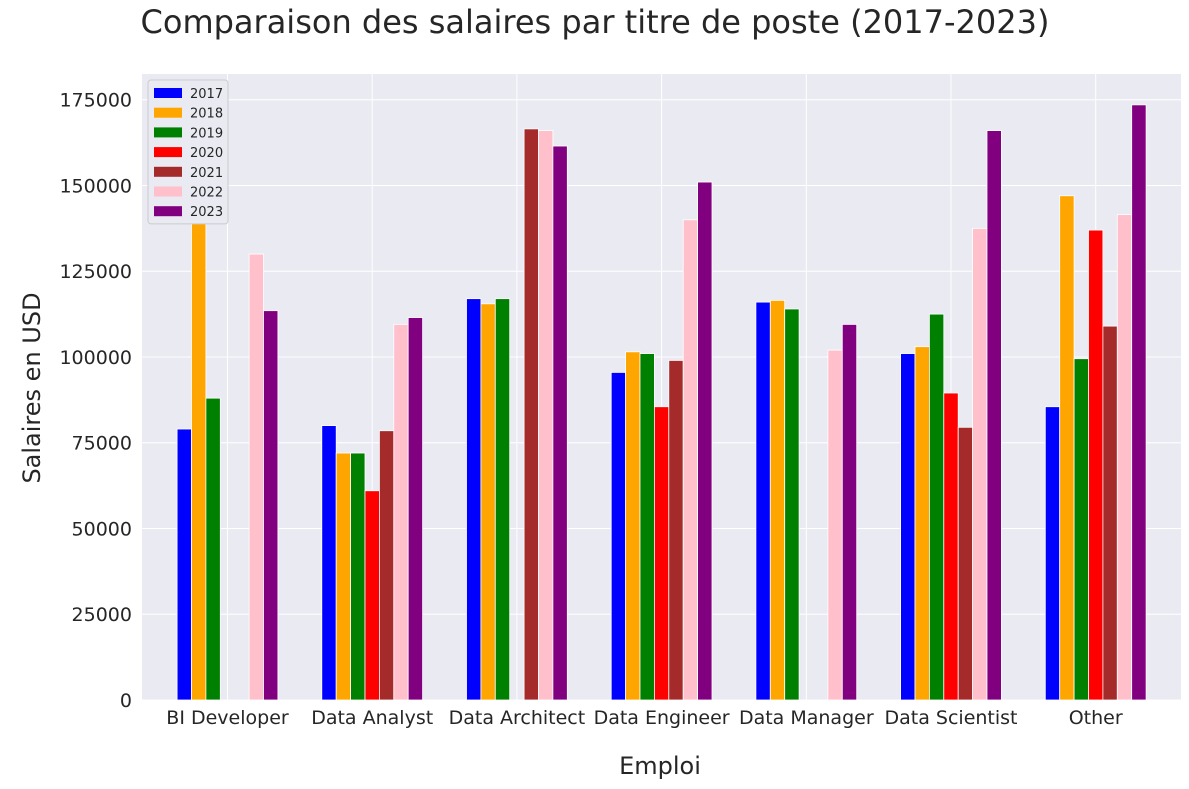  I want to click on legend-swatch-2021, so click(168, 171).